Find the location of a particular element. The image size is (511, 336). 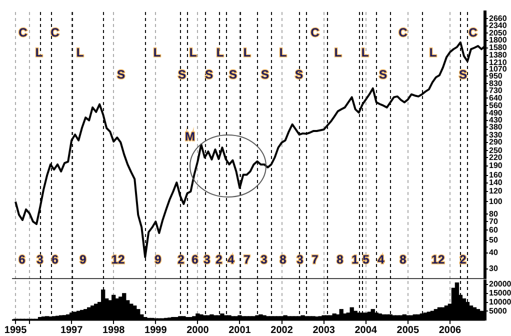

y-tick-label: 2340 is located at coordinates (498, 25).